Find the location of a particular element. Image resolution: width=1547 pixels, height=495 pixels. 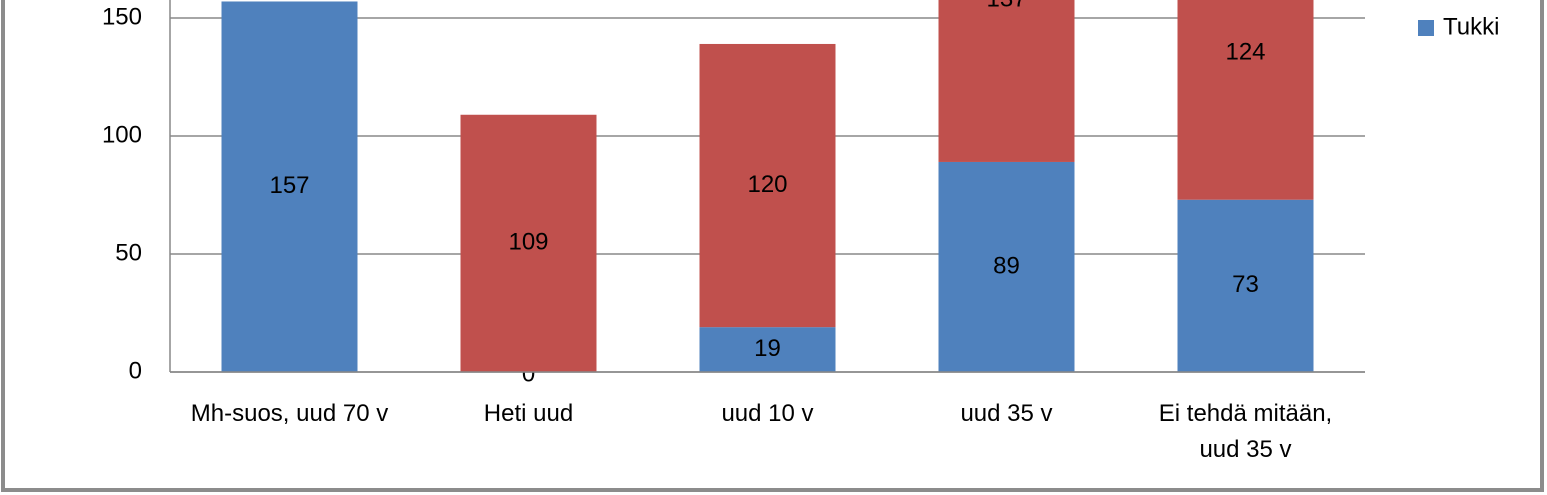

y-tick-label: 100 is located at coordinates (122, 134).